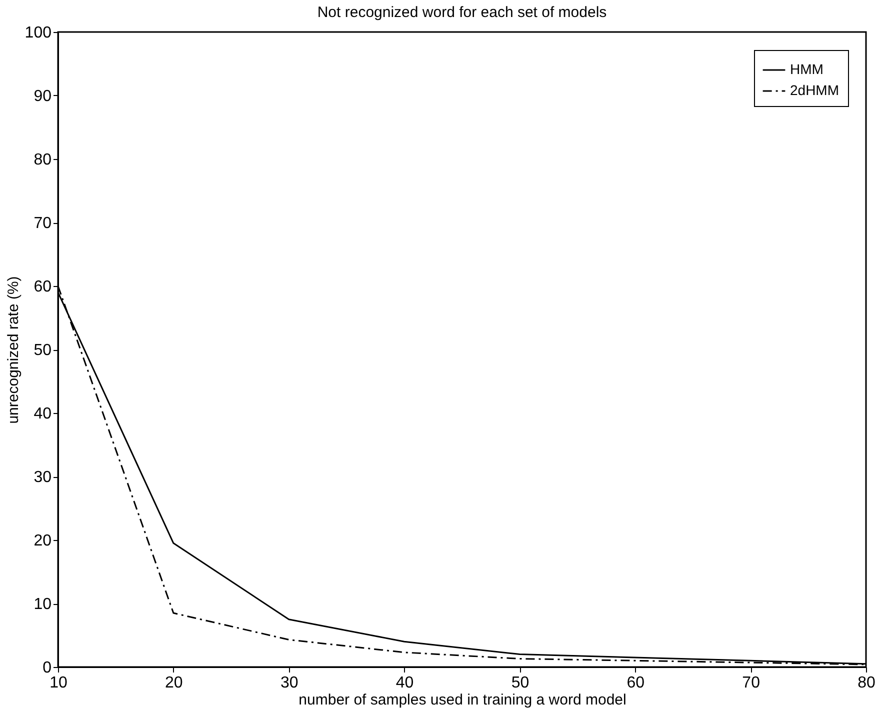  Describe the element at coordinates (13, 350) in the screenshot. I see `y-axis-title: unrecognized rate (%)` at that location.